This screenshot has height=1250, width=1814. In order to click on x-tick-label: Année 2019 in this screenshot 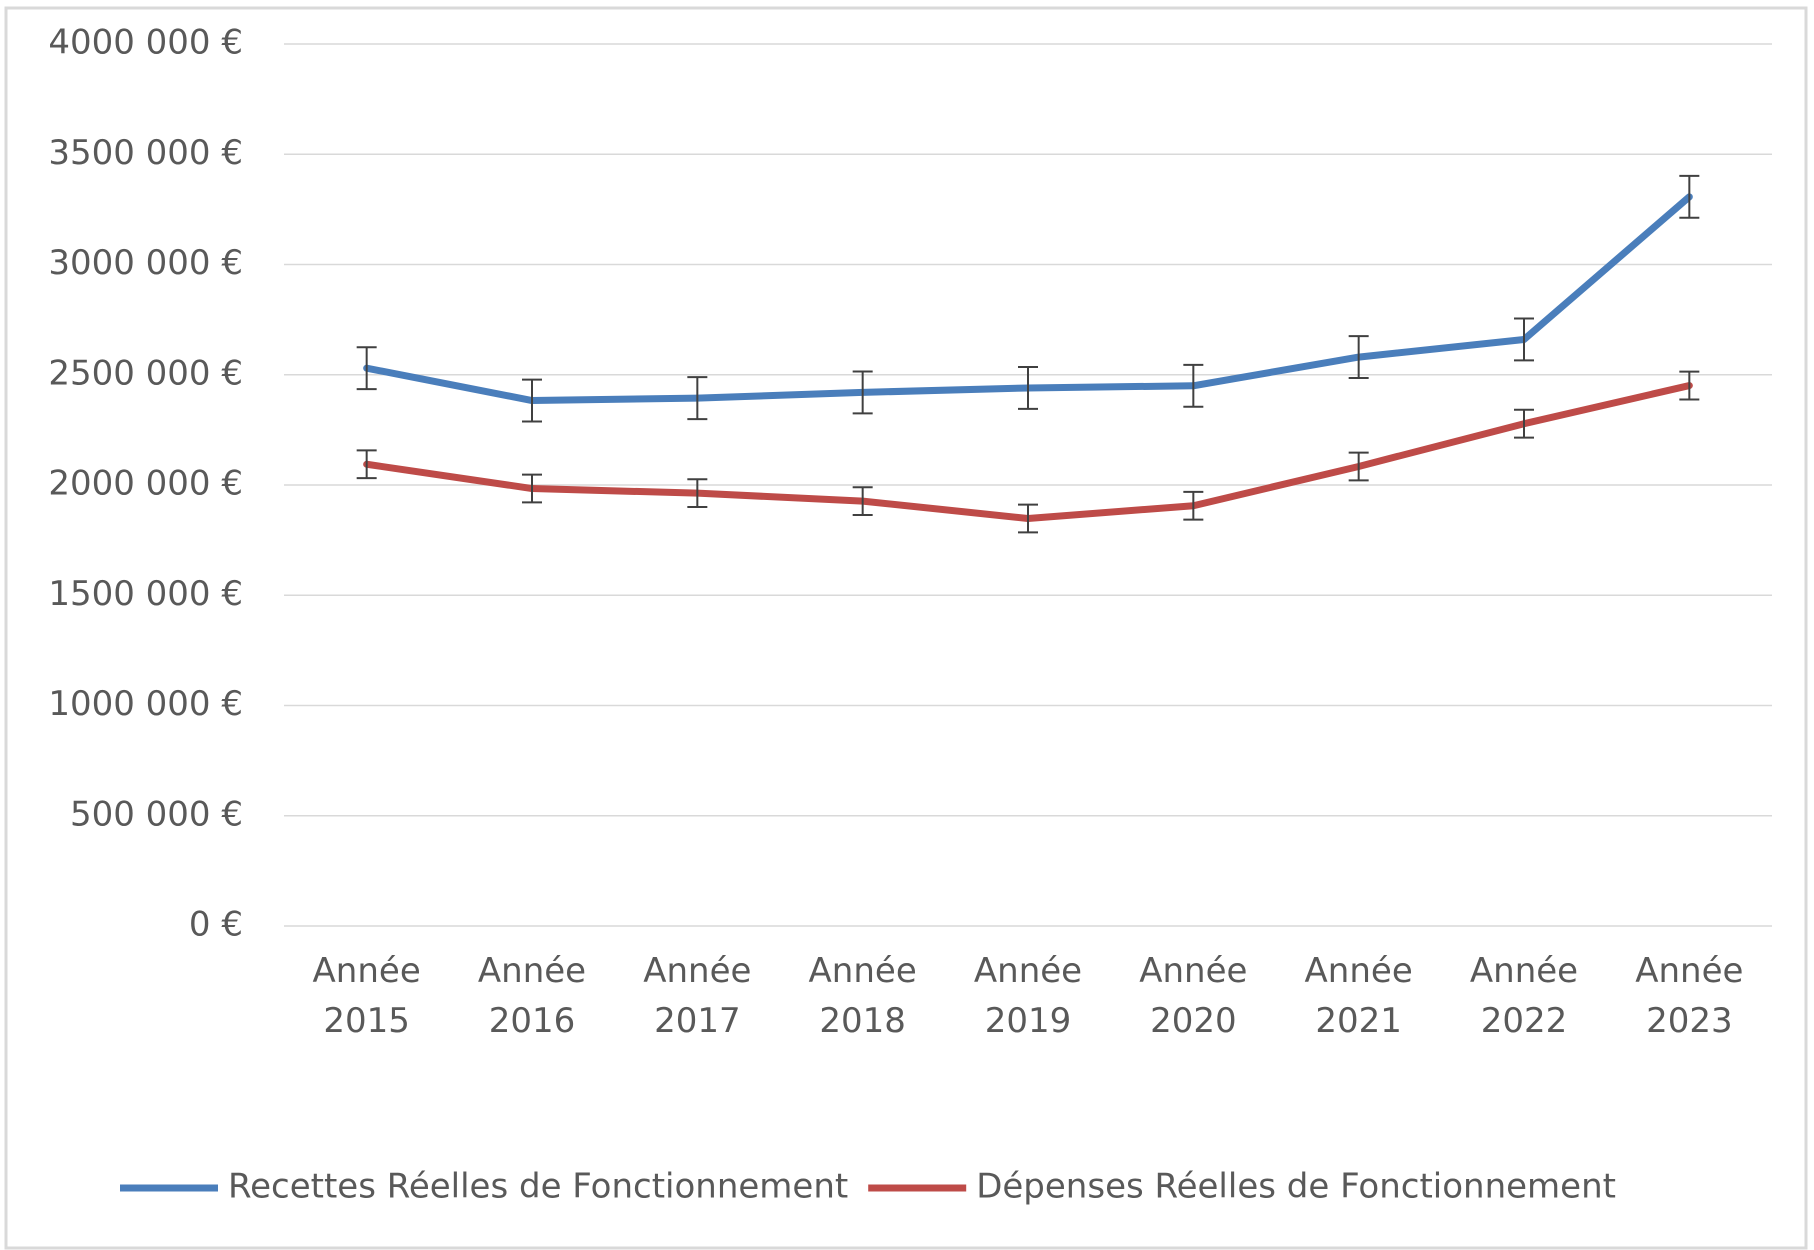, I will do `click(1028, 996)`.